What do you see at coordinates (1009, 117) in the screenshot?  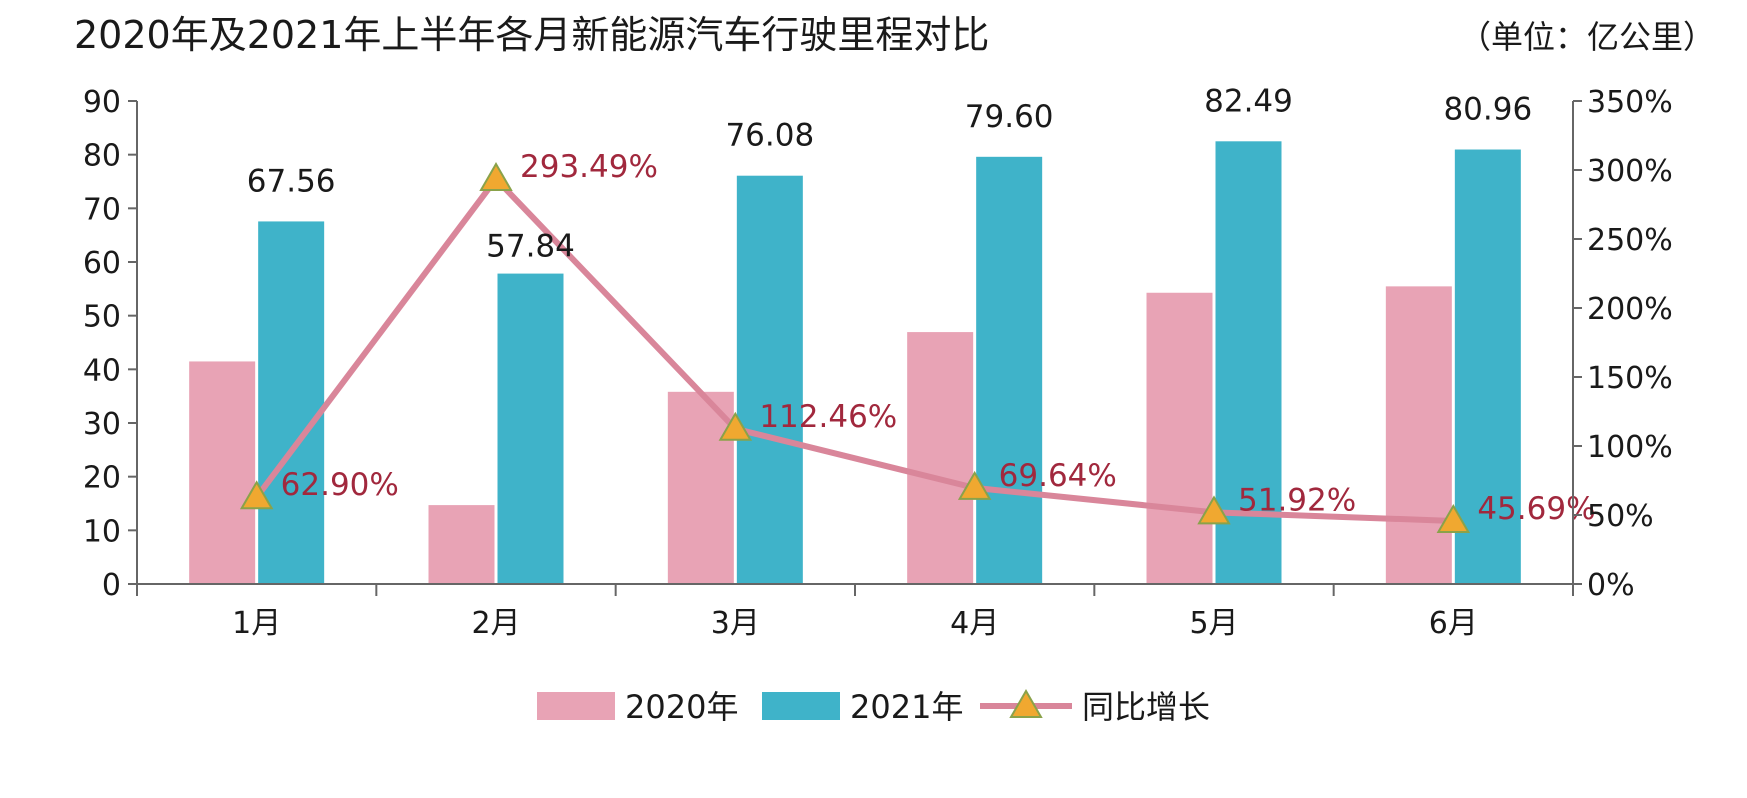 I see `bar-2021-value-label: 79.60` at bounding box center [1009, 117].